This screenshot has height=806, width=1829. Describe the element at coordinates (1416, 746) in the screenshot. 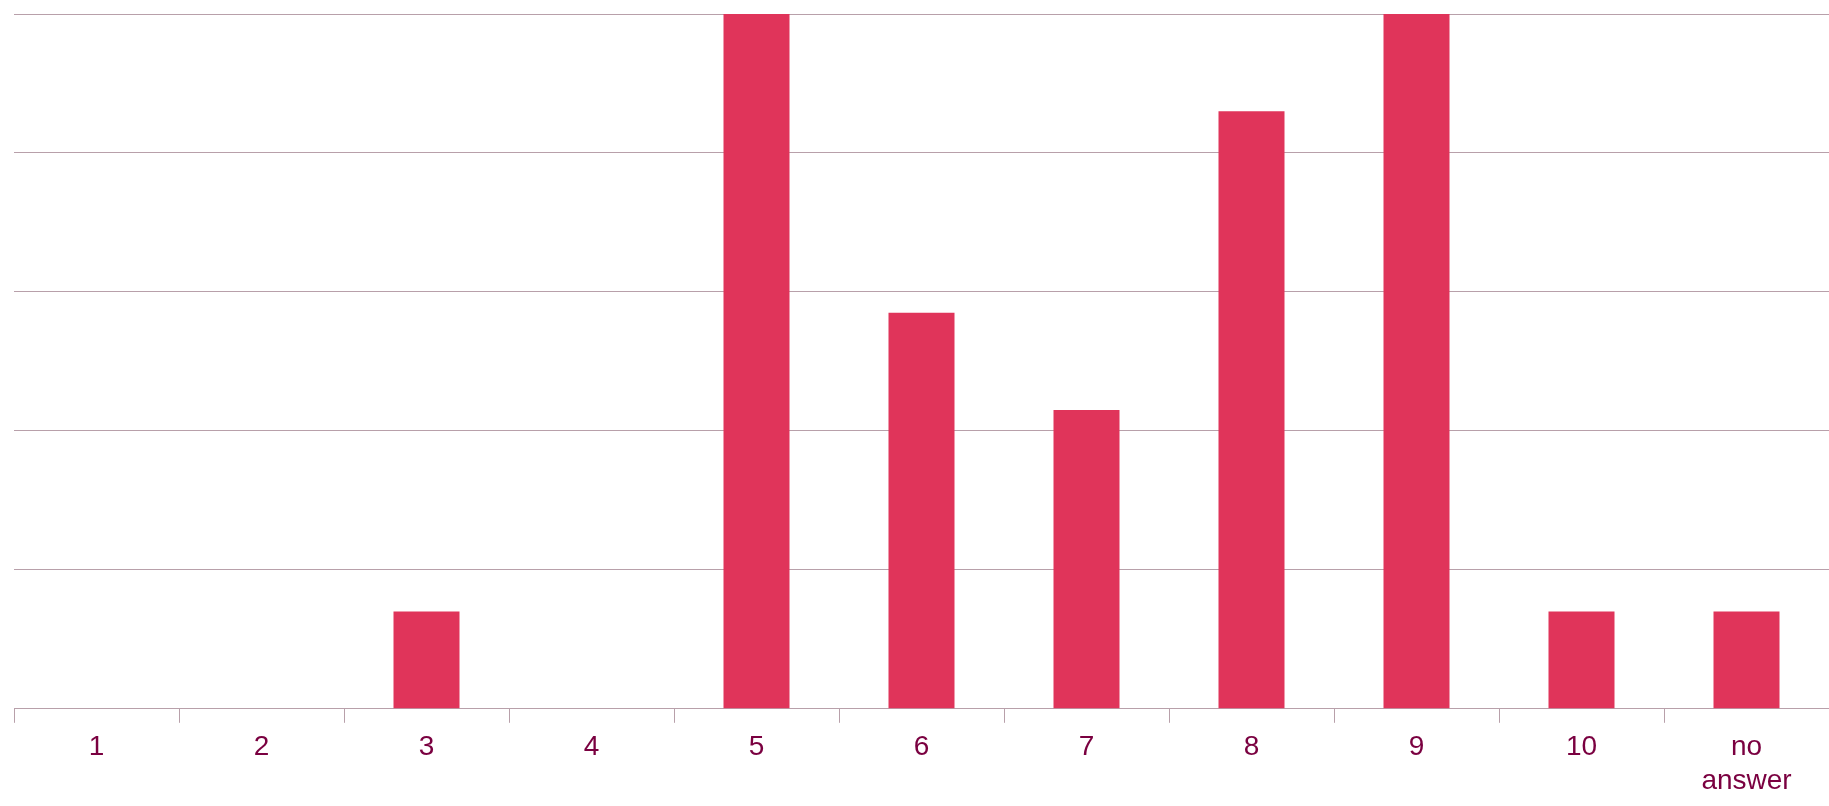

I see `x-tick-label: 9` at that location.